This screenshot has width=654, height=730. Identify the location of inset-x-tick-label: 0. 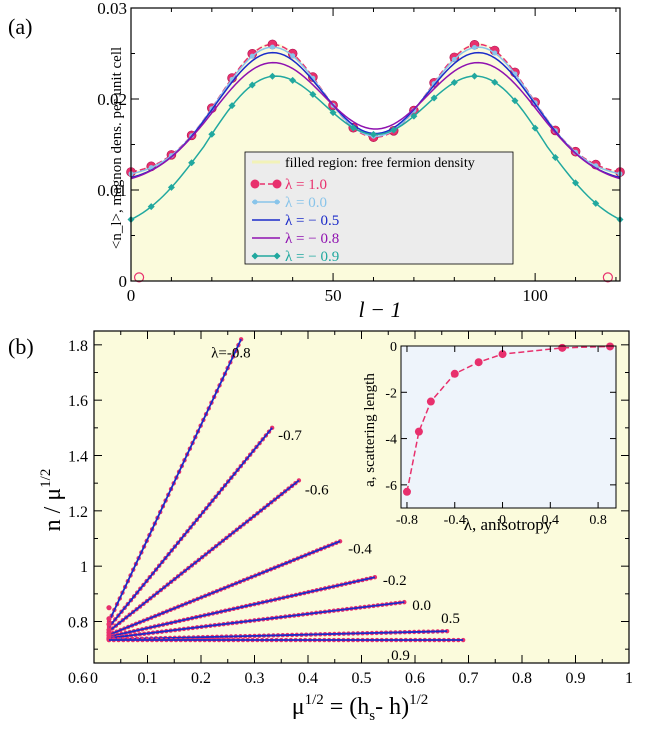
(502, 520).